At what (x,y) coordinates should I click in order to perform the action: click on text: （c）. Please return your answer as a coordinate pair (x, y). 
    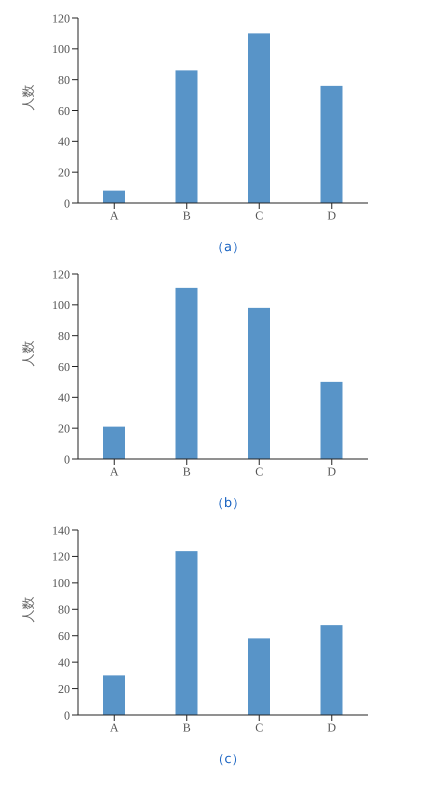
    Looking at the image, I should click on (228, 759).